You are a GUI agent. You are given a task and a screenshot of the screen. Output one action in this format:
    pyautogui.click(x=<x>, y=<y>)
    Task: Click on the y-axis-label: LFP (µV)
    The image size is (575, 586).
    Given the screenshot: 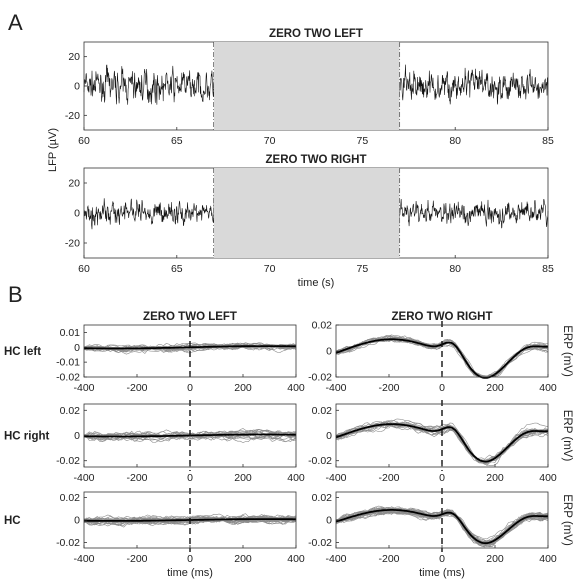 What is the action you would take?
    pyautogui.click(x=53, y=150)
    